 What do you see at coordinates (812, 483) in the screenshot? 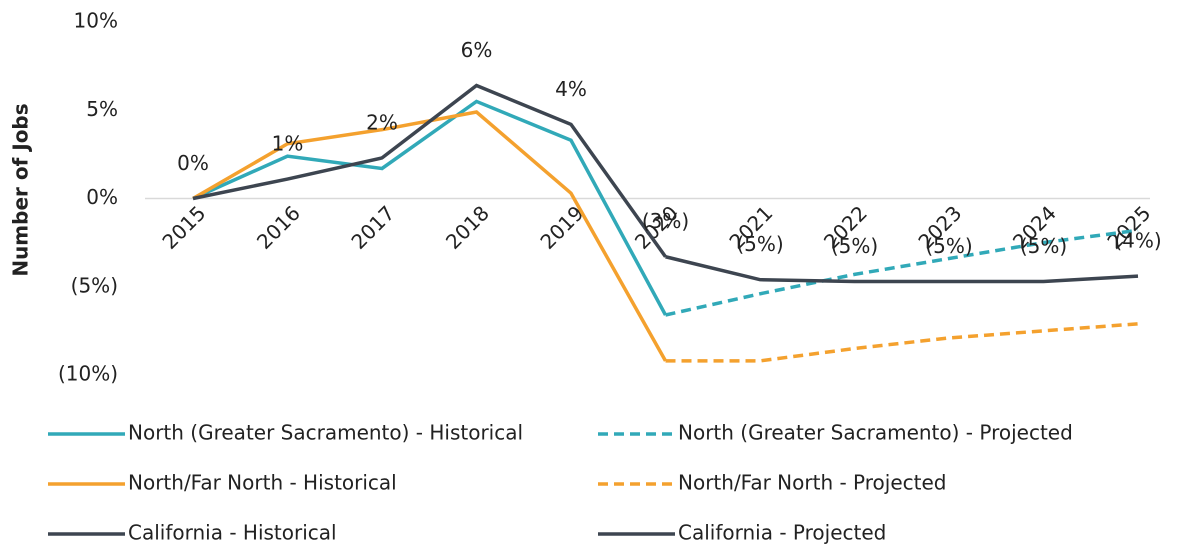
I see `legend-label: North/Far North - Projected` at bounding box center [812, 483].